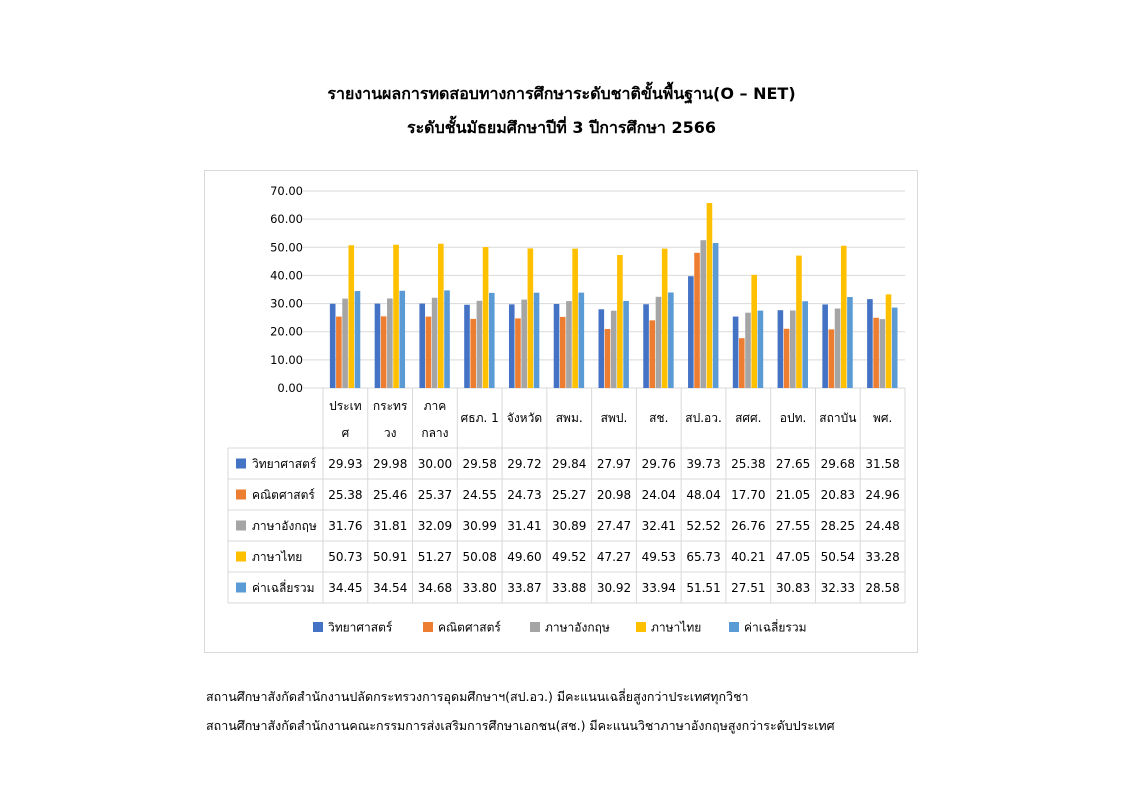 The height and width of the screenshot is (794, 1123). What do you see at coordinates (480, 495) in the screenshot?
I see `data-label: 24.55` at bounding box center [480, 495].